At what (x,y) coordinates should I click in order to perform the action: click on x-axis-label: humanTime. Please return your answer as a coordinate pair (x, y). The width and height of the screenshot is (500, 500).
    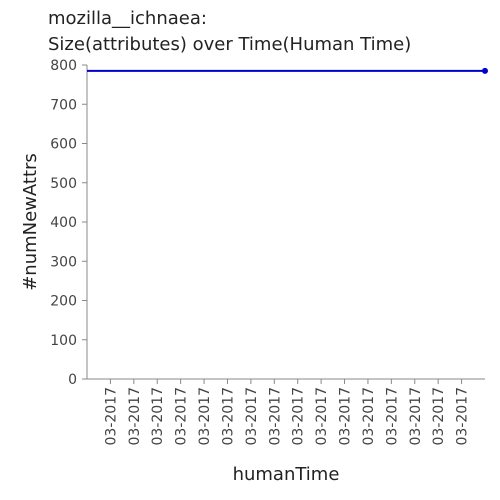
    Looking at the image, I should click on (286, 474).